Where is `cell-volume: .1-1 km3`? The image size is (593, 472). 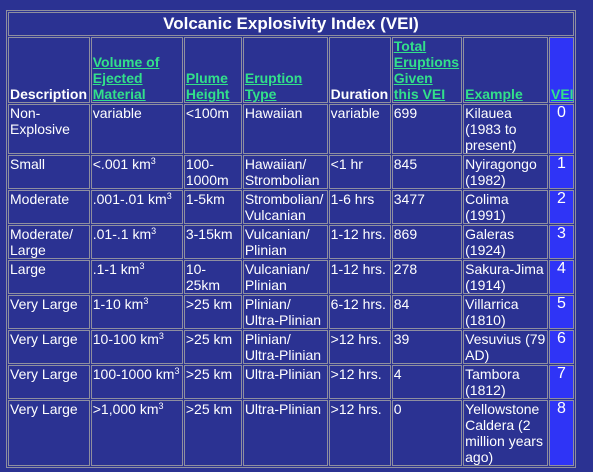
cell-volume: .1-1 km3 is located at coordinates (136, 277).